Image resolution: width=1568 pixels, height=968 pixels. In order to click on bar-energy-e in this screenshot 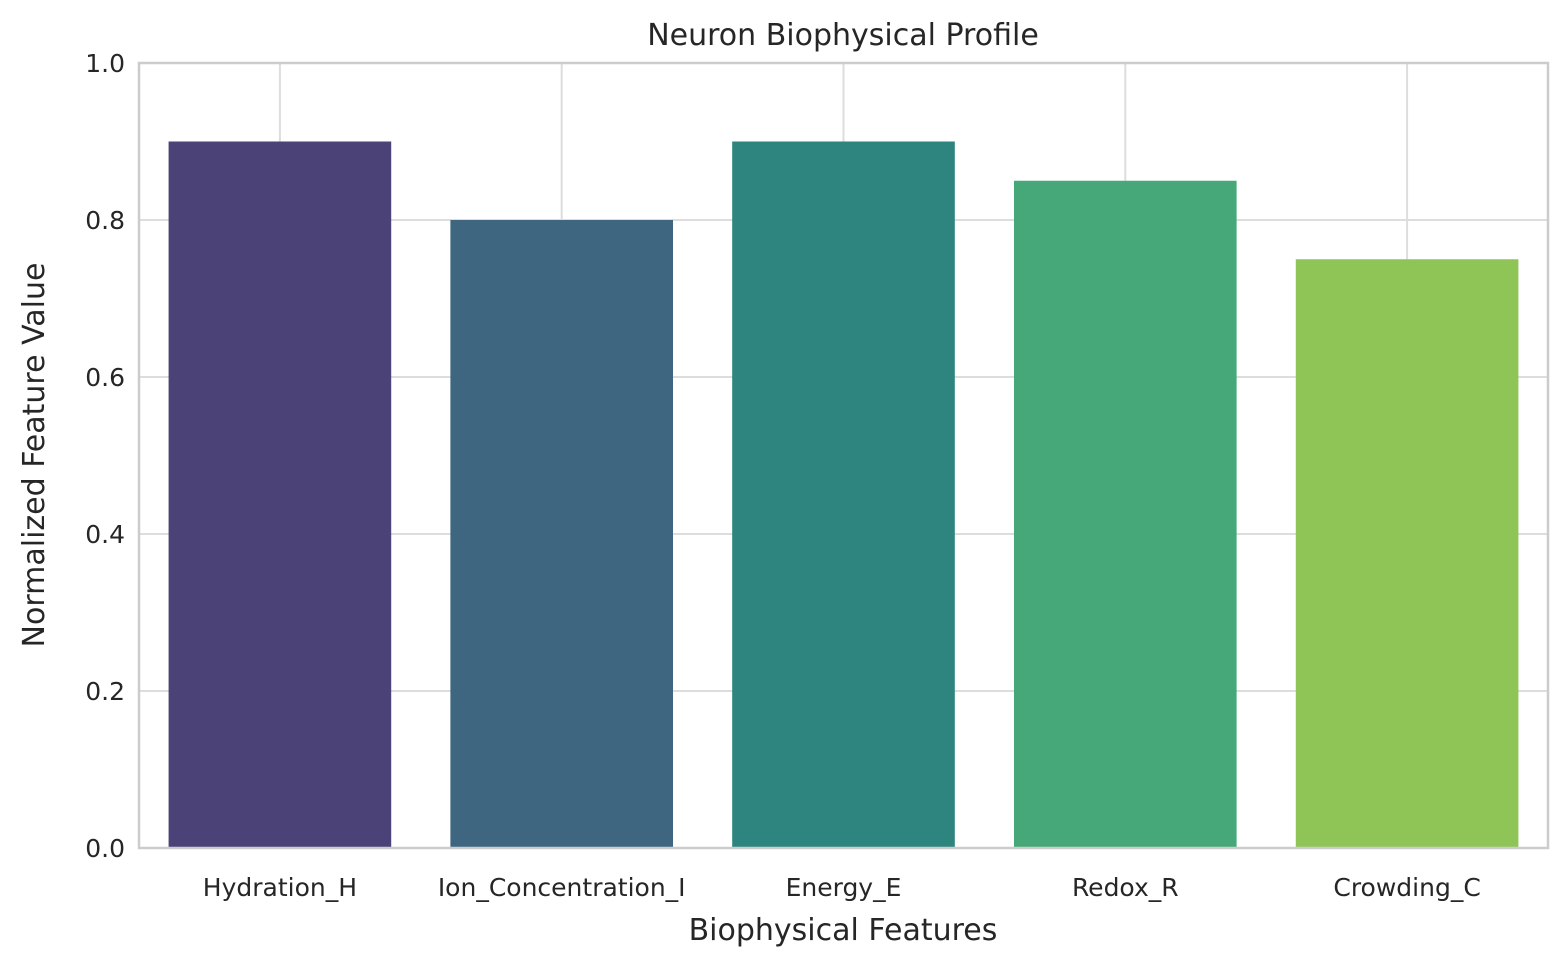, I will do `click(843, 494)`.